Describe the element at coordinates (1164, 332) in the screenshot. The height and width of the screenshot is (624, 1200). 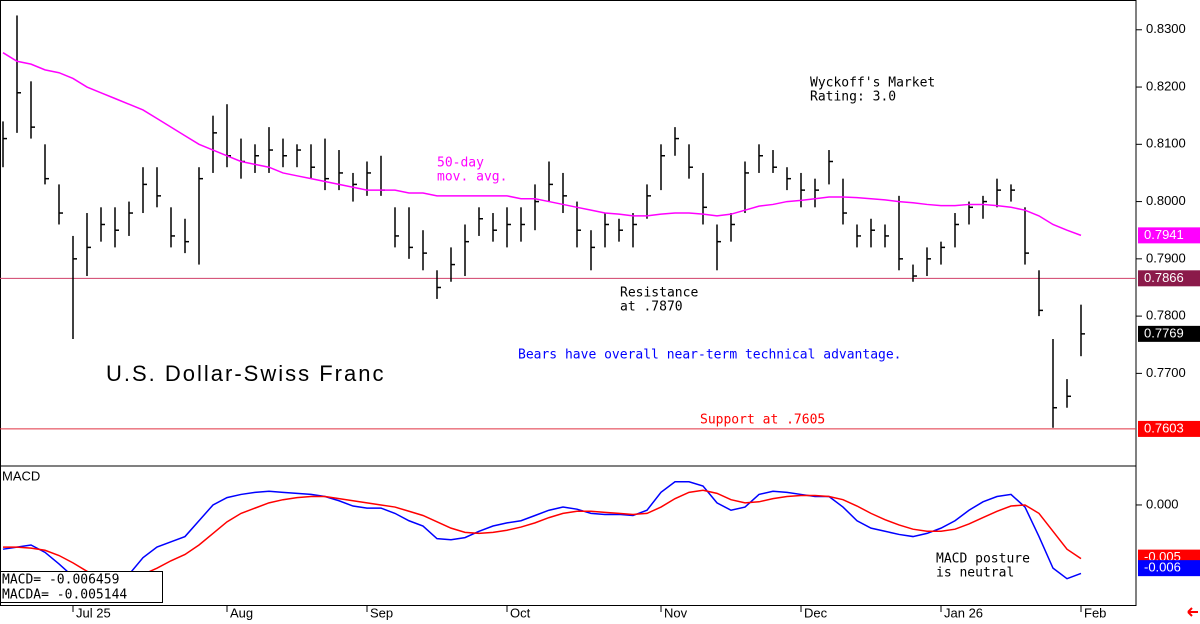
I see `value-tag-label: 0.7769` at that location.